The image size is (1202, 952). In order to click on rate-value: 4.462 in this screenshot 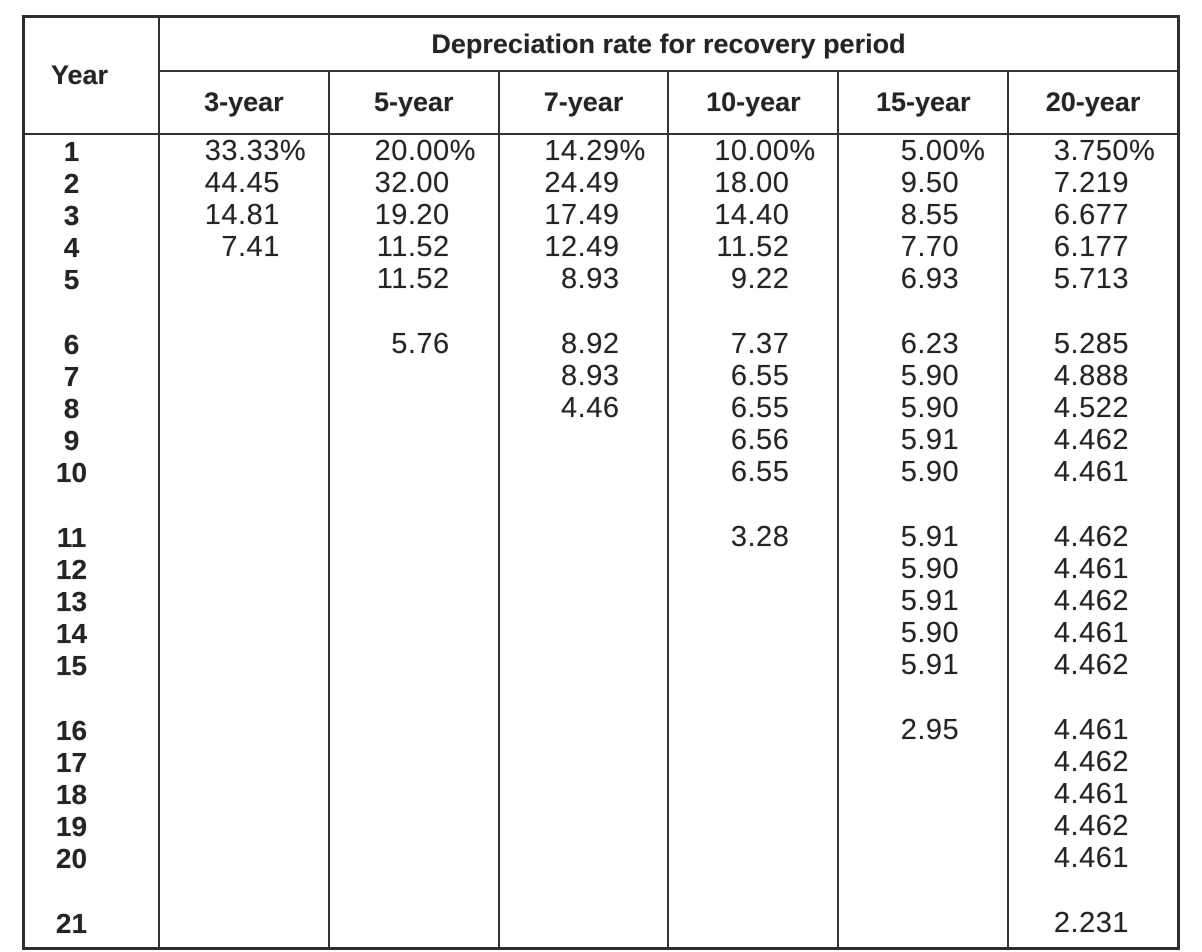, I will do `click(1091, 826)`.